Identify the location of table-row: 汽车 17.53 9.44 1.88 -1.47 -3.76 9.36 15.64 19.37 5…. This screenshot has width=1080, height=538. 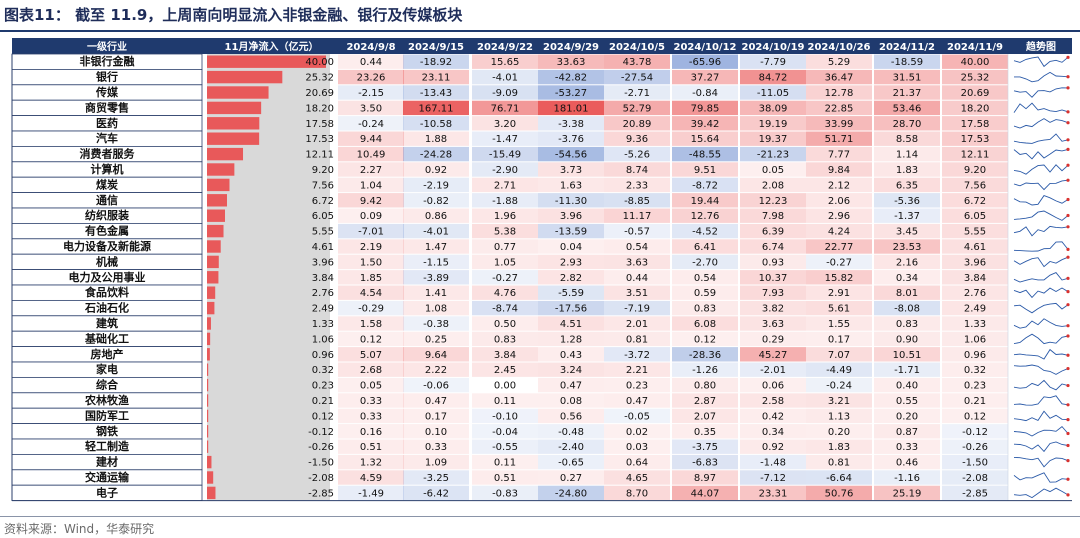
(540, 138).